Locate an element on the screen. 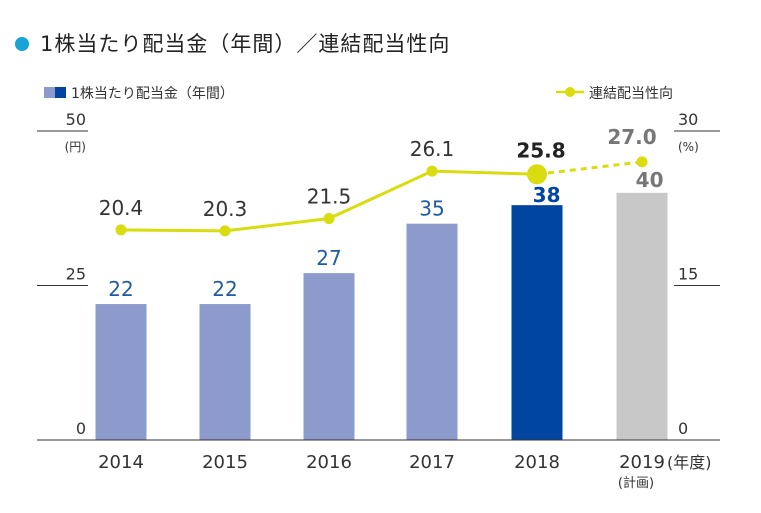 The image size is (761, 513). title-bullet-icon is located at coordinates (22, 44).